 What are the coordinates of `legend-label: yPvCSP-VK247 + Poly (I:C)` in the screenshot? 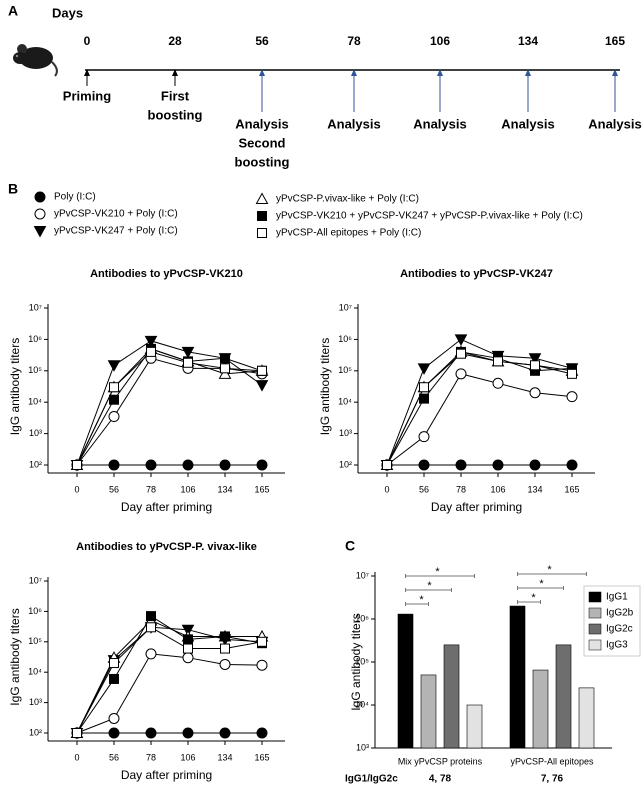 It's located at (116, 231).